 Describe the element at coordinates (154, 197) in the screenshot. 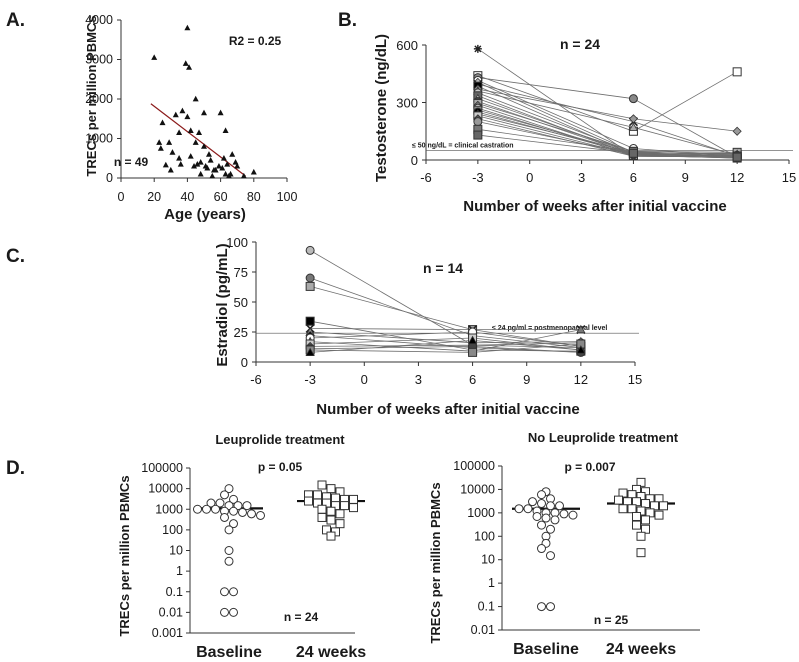

I see `panel-a-x-tick-label: 20` at that location.